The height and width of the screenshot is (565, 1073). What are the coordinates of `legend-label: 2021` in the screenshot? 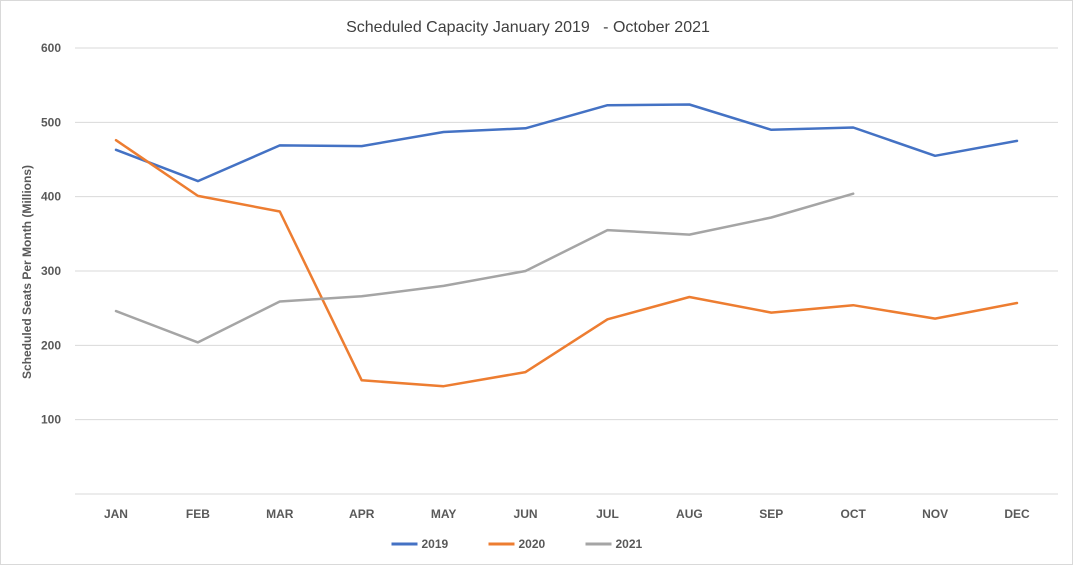 It's located at (629, 544).